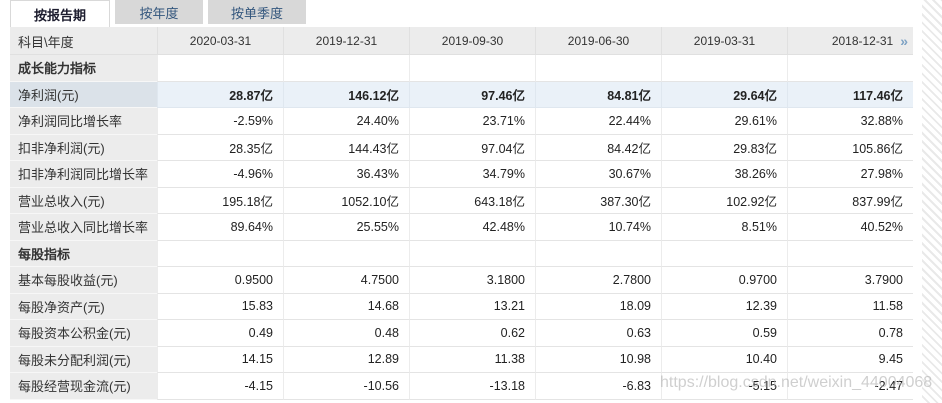  What do you see at coordinates (850, 333) in the screenshot?
I see `cell-value: 0.78` at bounding box center [850, 333].